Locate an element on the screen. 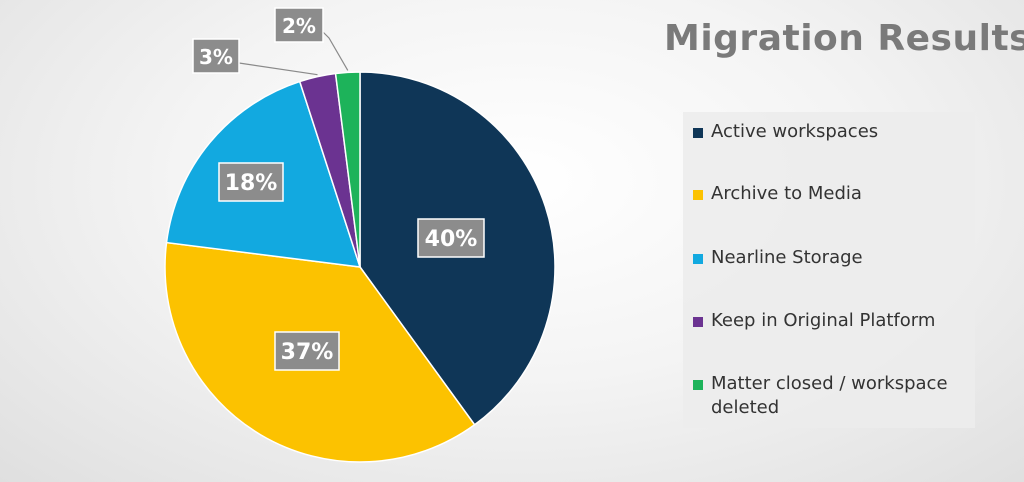  legend-item-matter-closed: Matter closed / workspace deleted is located at coordinates (830, 396).